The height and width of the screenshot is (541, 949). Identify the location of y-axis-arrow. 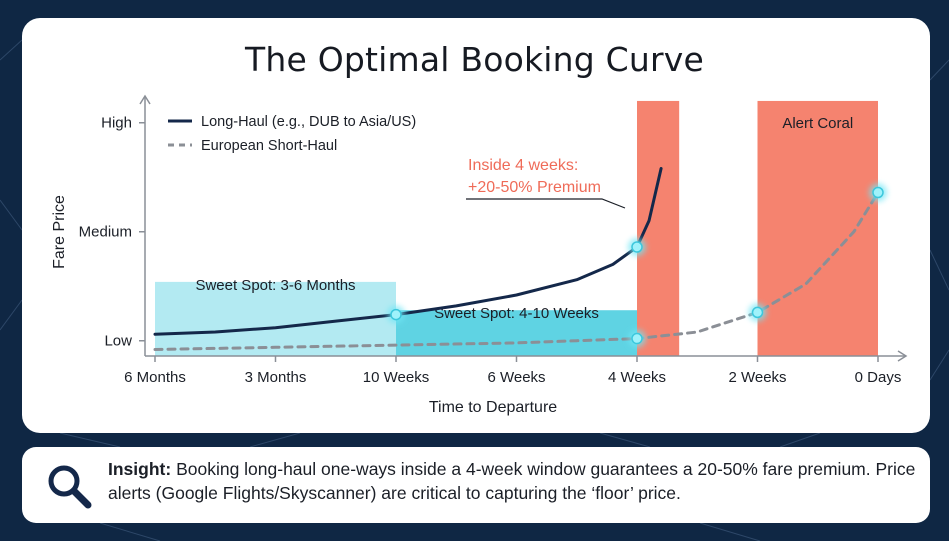
(145, 99).